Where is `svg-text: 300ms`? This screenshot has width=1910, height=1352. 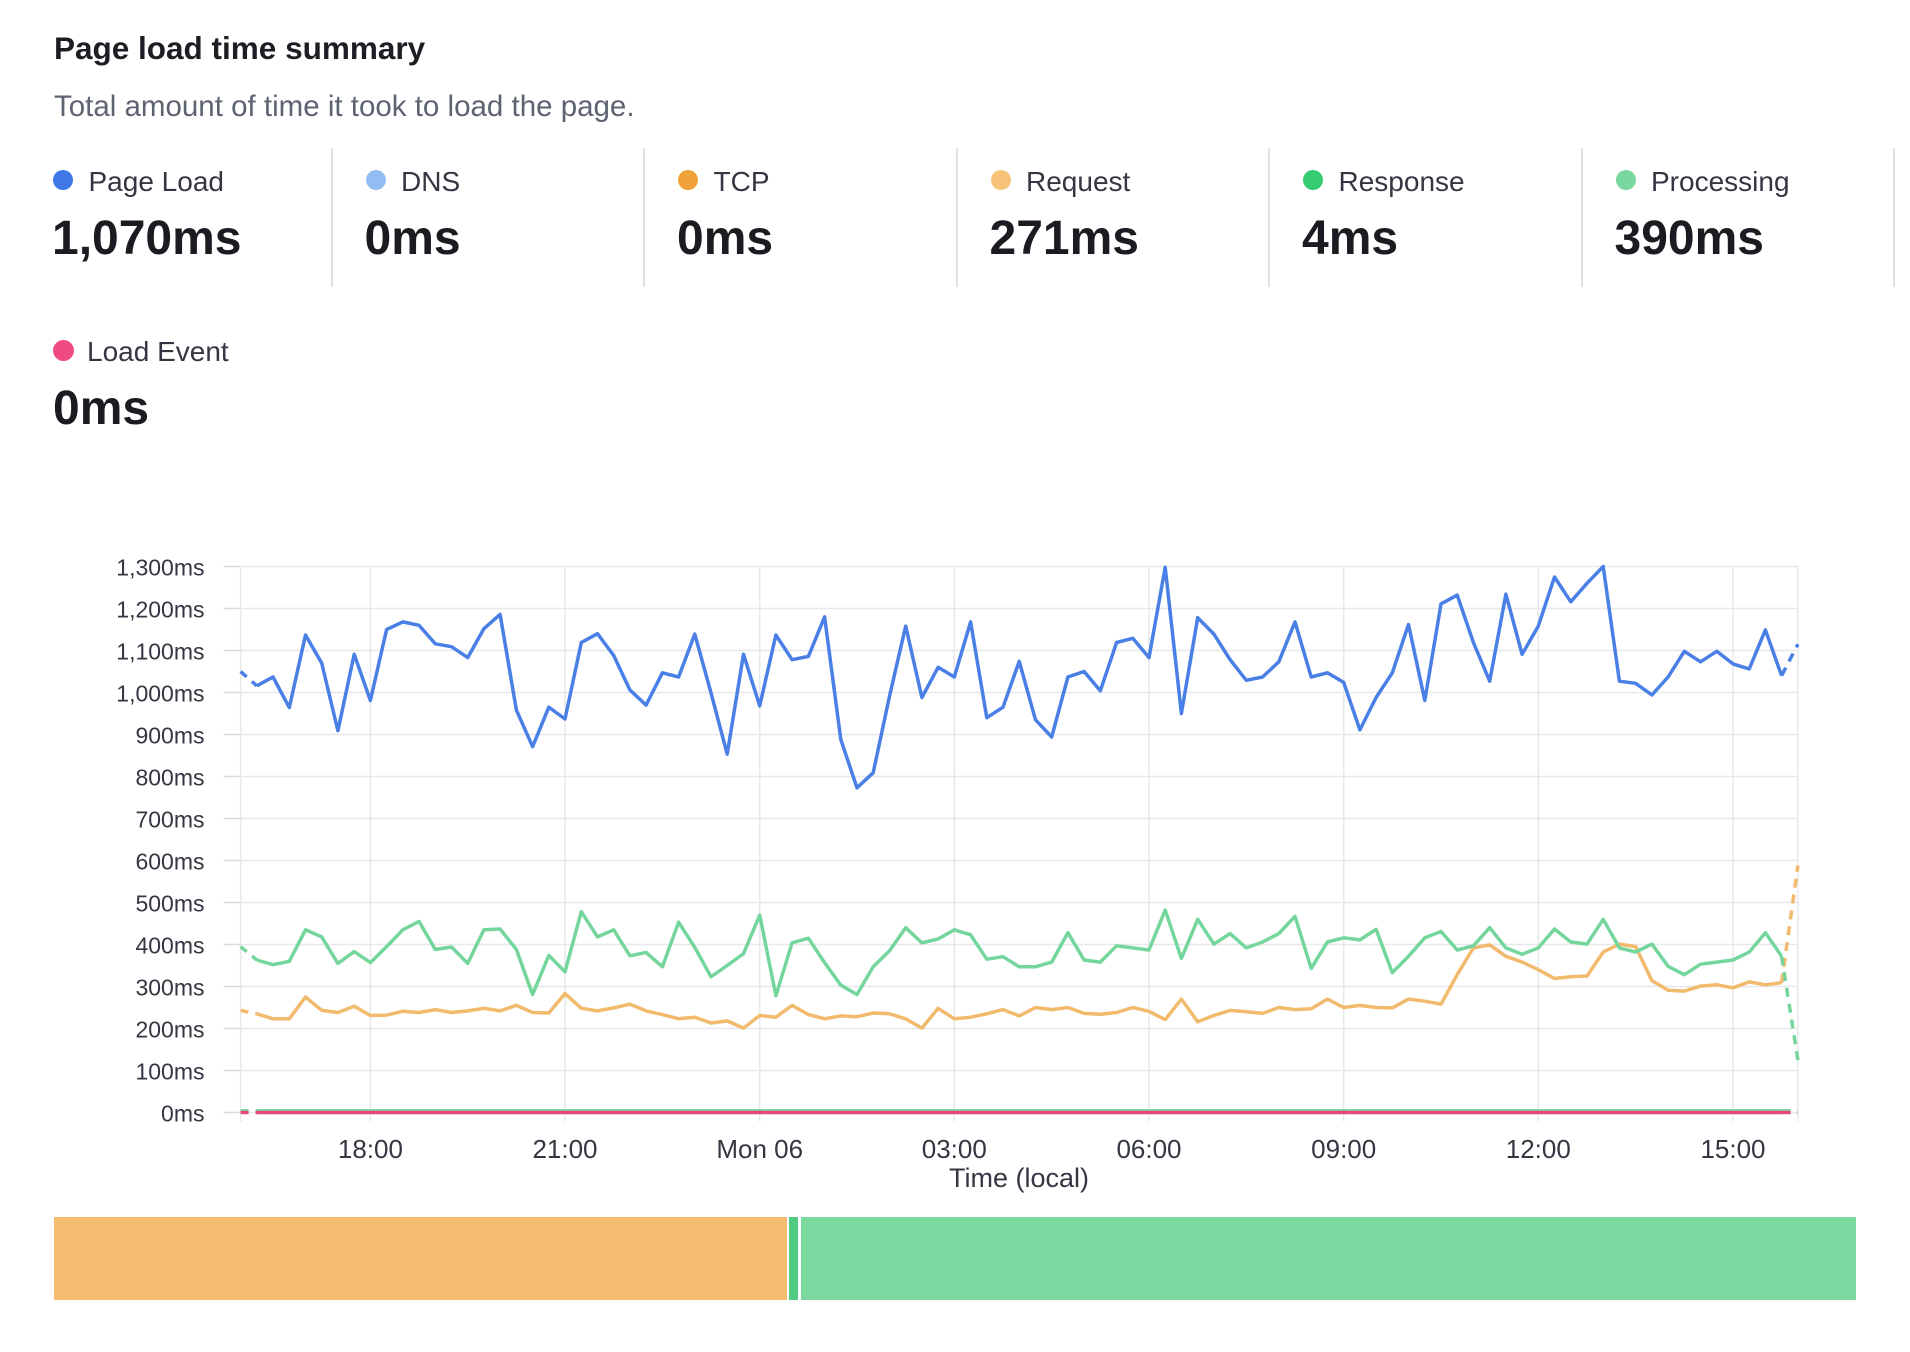 svg-text: 300ms is located at coordinates (169, 988).